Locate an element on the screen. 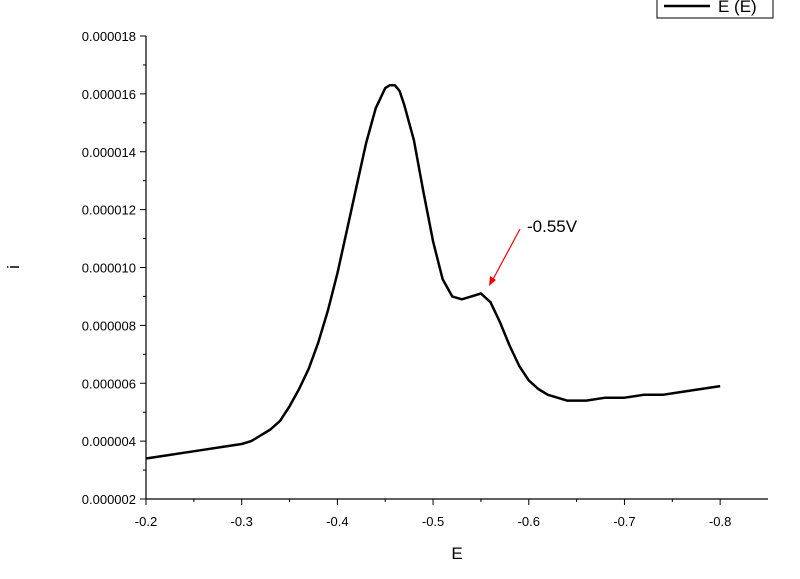 The image size is (800, 579). x-axis-ticks: -0.2 -0.3 -0.4 -0.5 -0.6 -0.7 -0.8 is located at coordinates (433, 514).